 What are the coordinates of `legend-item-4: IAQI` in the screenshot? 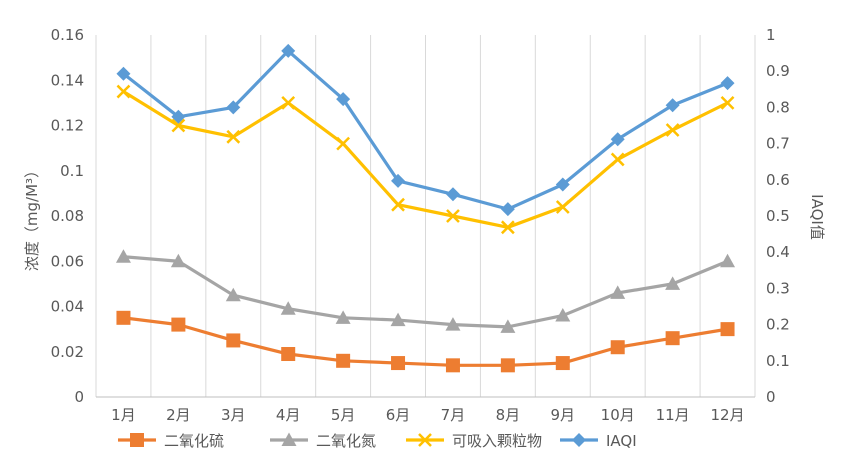 It's located at (598, 441).